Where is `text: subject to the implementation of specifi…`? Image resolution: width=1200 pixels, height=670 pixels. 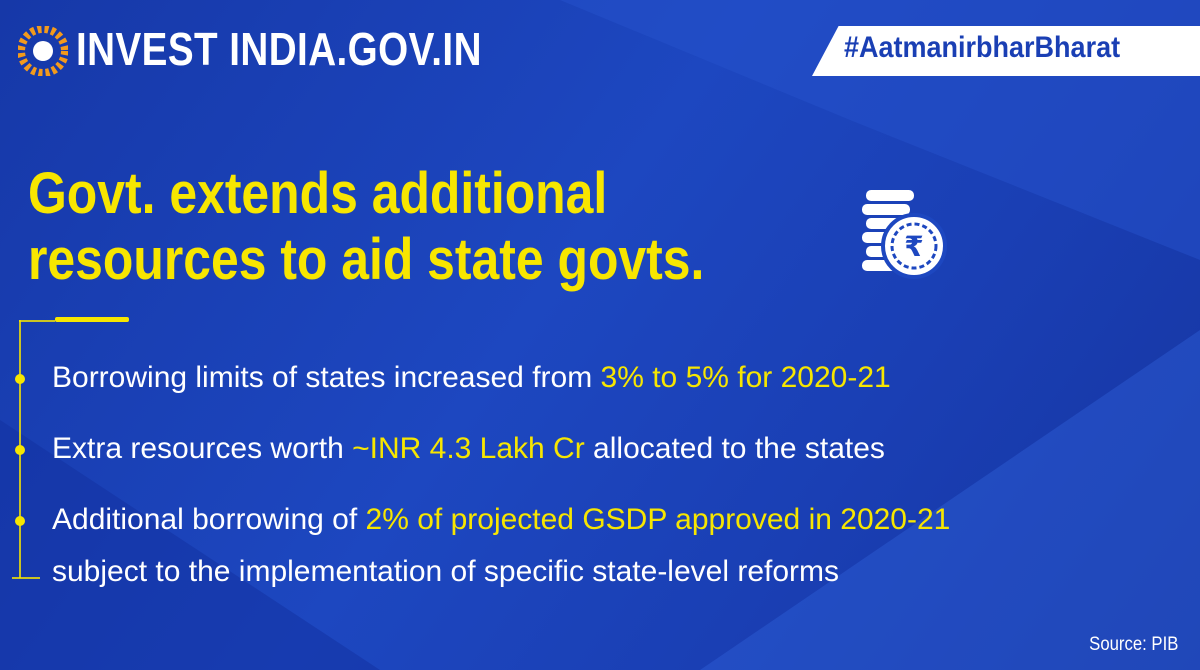 text: subject to the implementation of specifi… is located at coordinates (446, 571).